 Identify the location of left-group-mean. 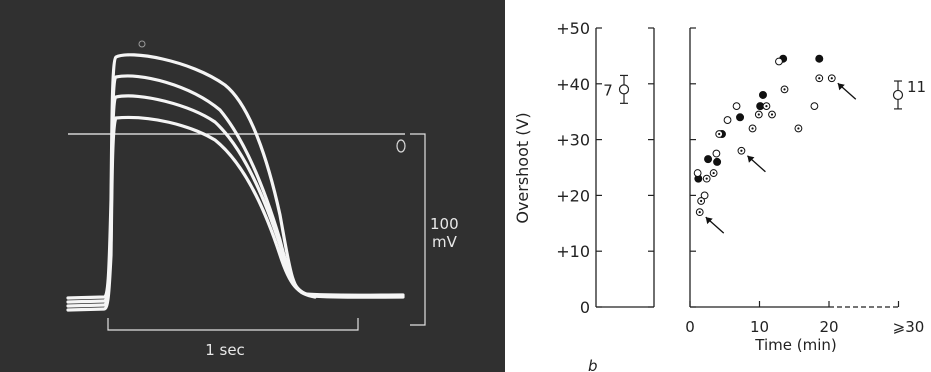
(624, 89).